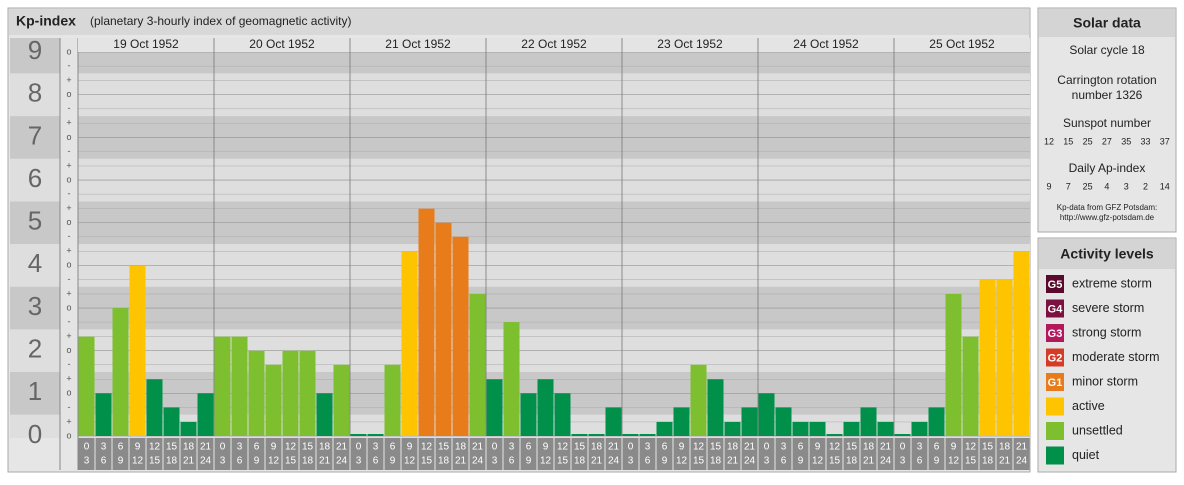 Image resolution: width=1184 pixels, height=485 pixels. Describe the element at coordinates (35, 135) in the screenshot. I see `y-tick-label: 7` at that location.